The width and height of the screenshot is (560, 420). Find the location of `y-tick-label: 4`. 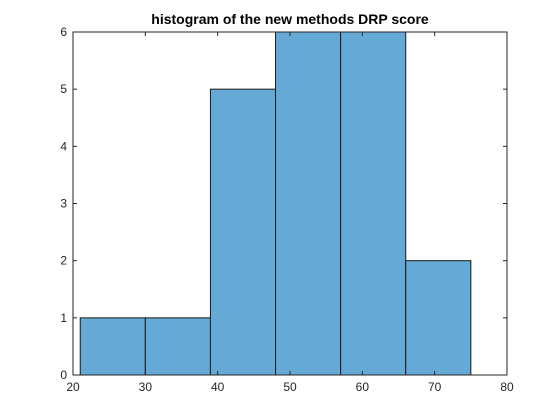

y-tick-label: 4 is located at coordinates (63, 146).